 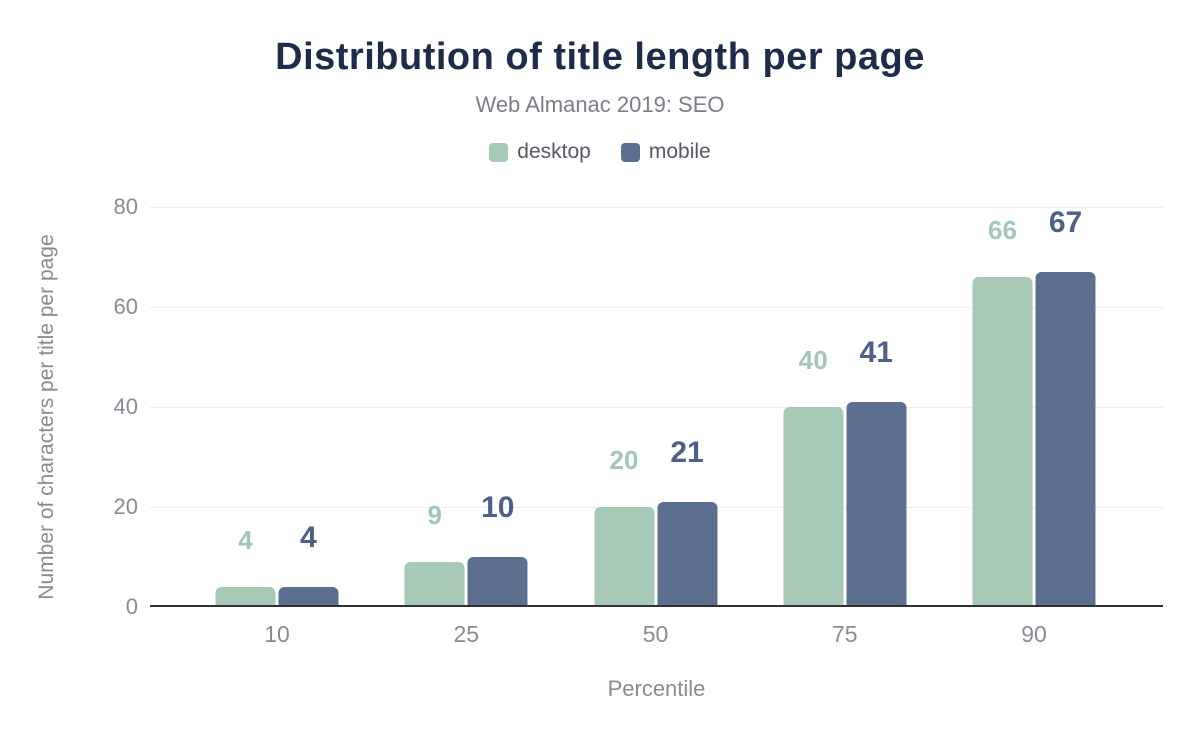 What do you see at coordinates (499, 152) in the screenshot?
I see `legend-swatch-desktop` at bounding box center [499, 152].